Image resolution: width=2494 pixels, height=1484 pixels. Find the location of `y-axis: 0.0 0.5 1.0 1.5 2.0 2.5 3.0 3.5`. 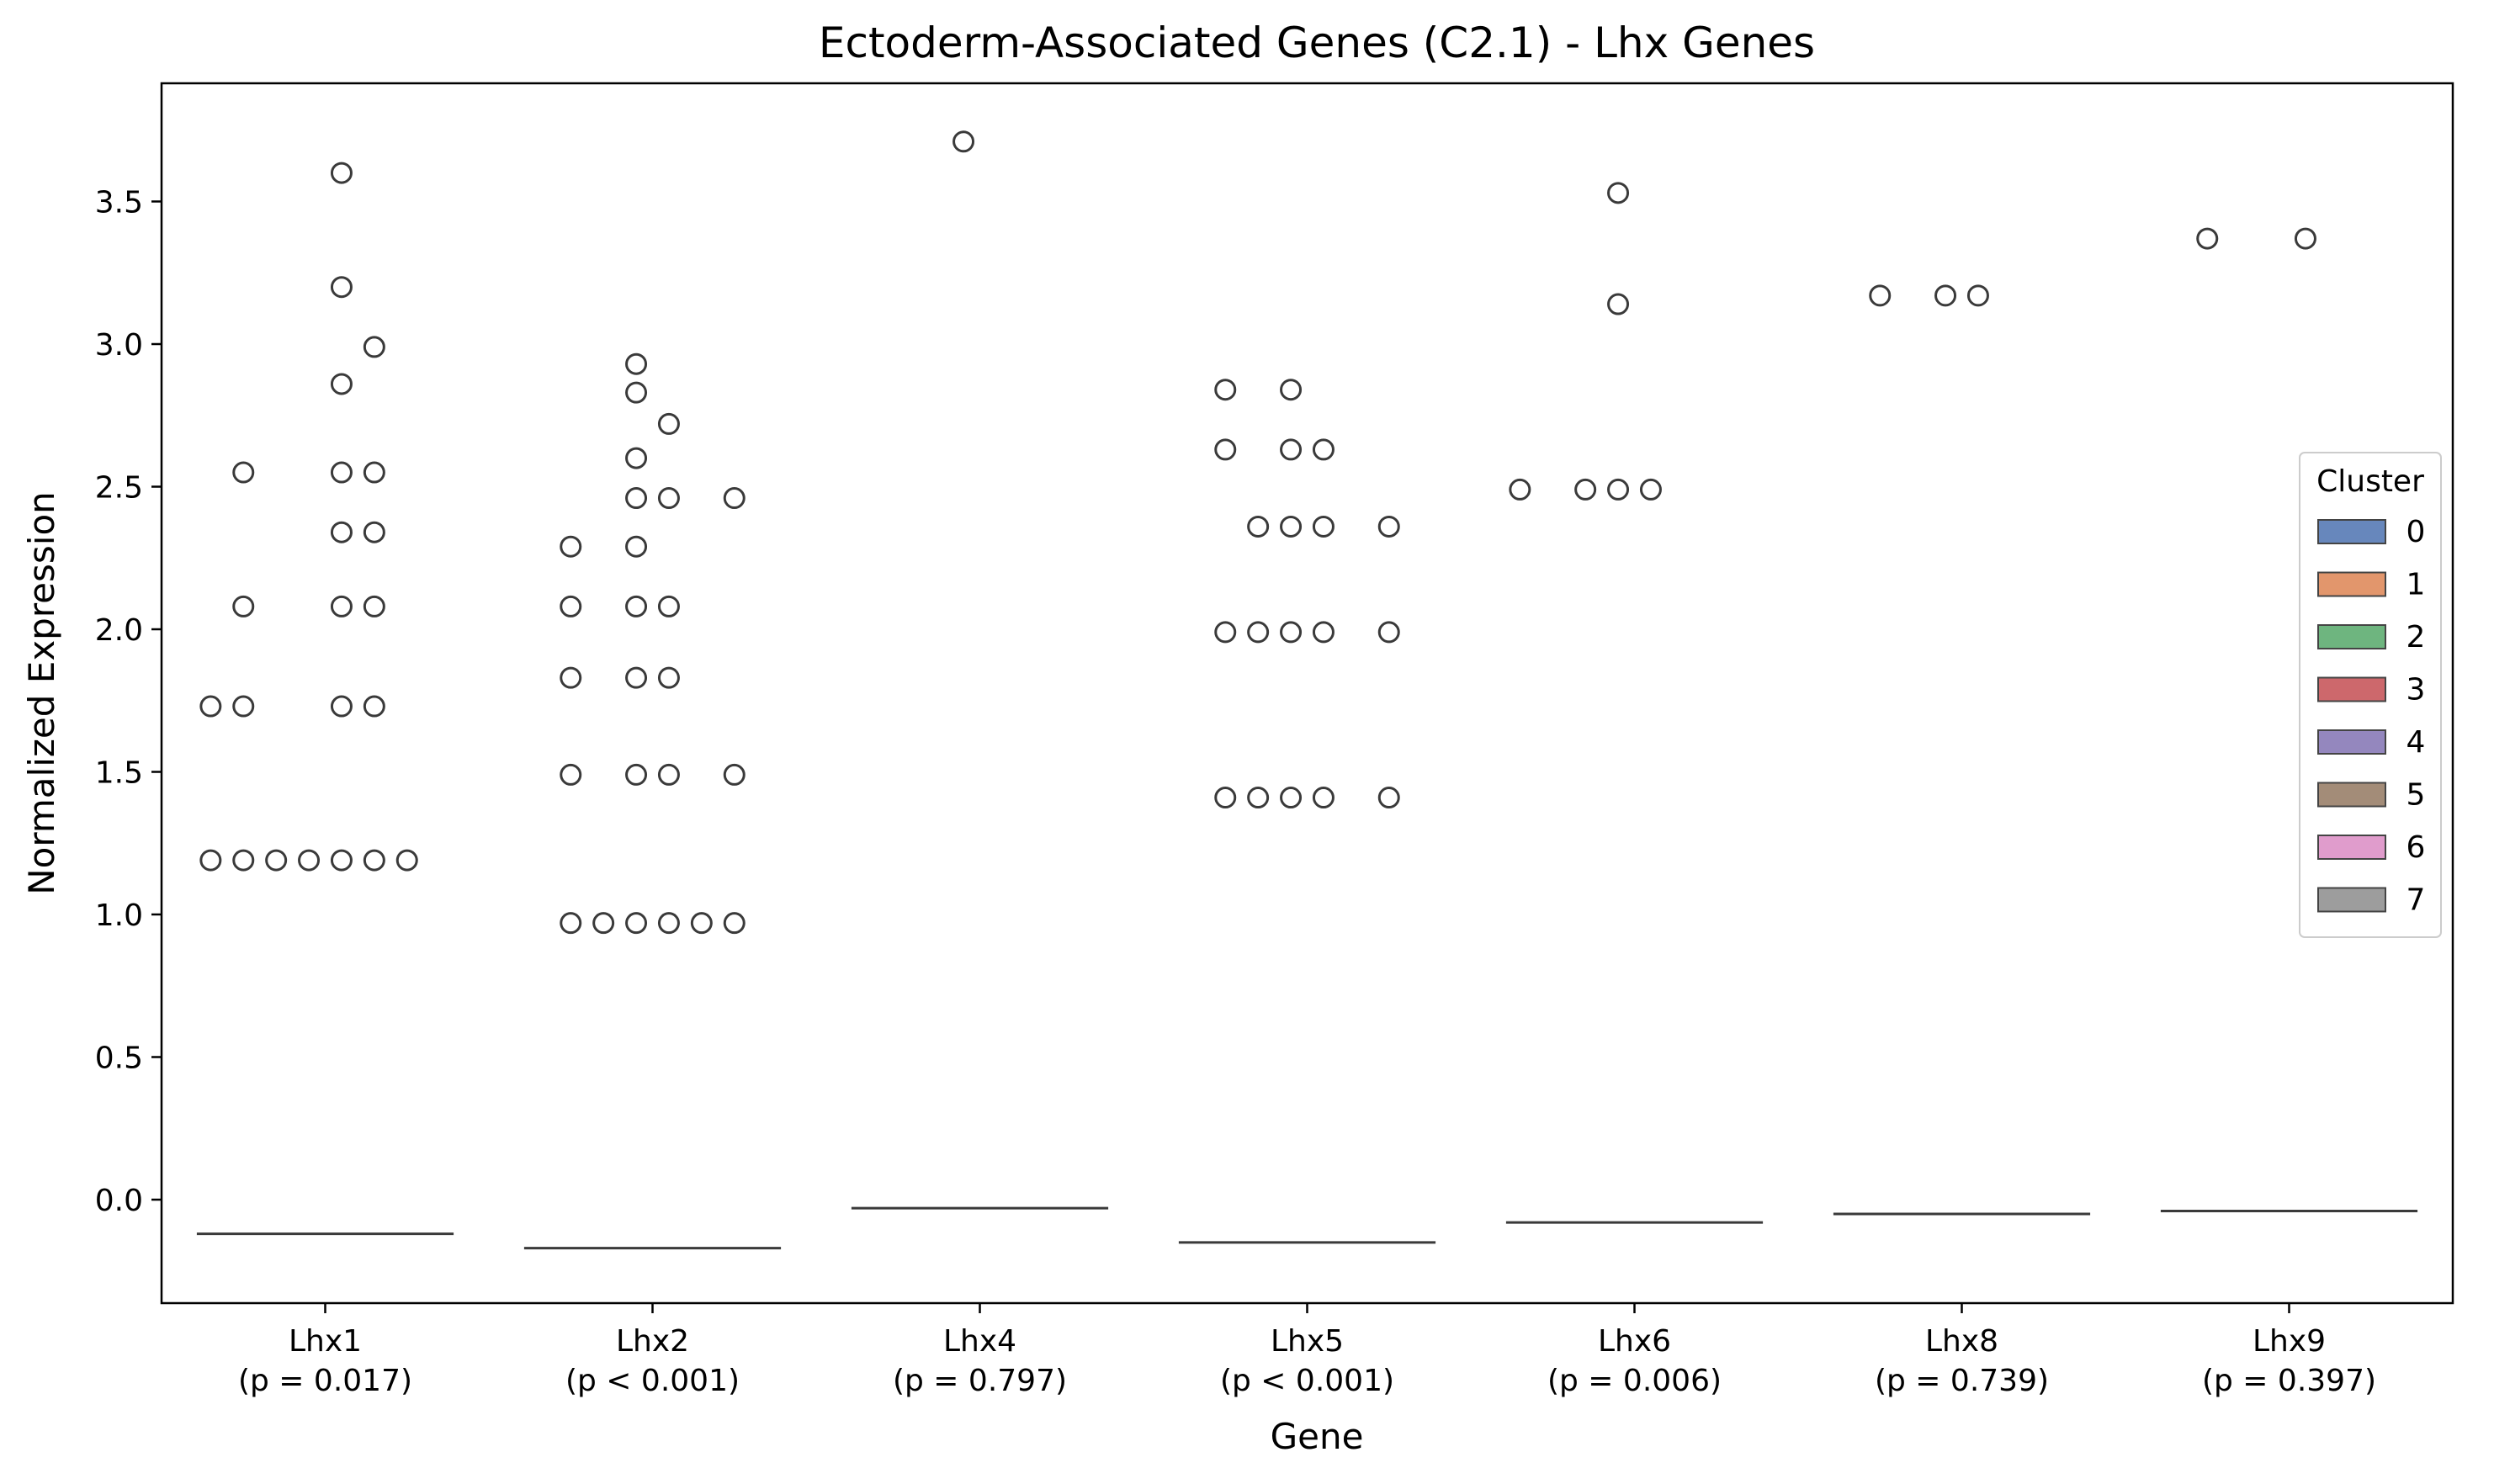

y-axis: 0.0 0.5 1.0 1.5 2.0 2.5 3.0 3.5 is located at coordinates (128, 702).